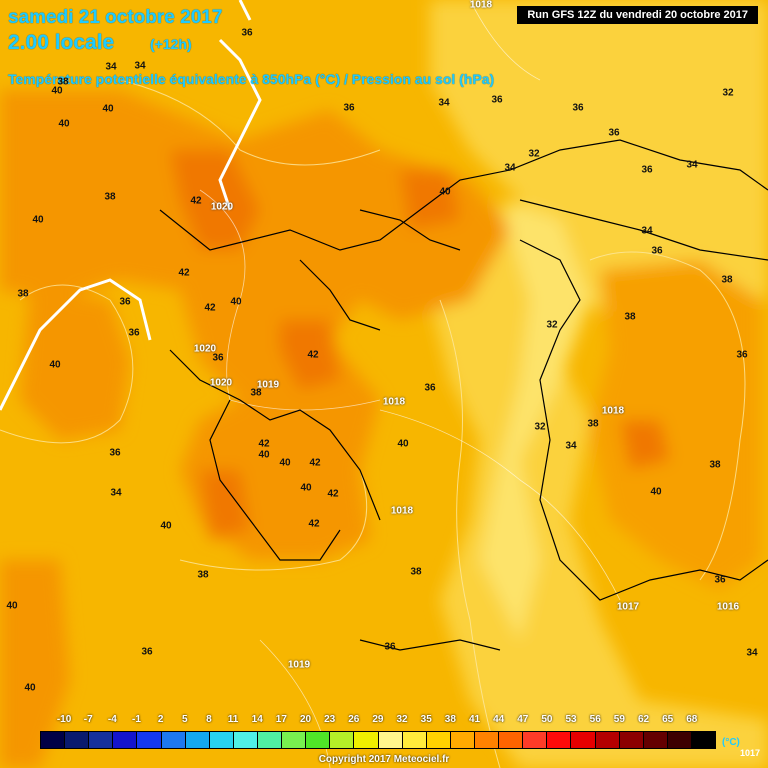 The image size is (768, 768). I want to click on legend-tick-label: 47, so click(523, 719).